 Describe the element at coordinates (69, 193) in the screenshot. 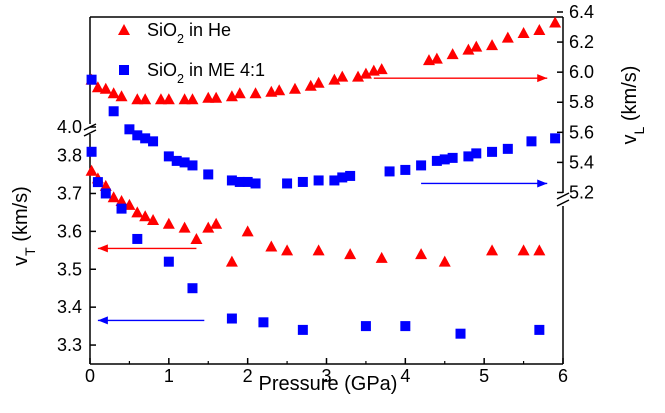

I see `y-left-tick-label: 3.7` at that location.